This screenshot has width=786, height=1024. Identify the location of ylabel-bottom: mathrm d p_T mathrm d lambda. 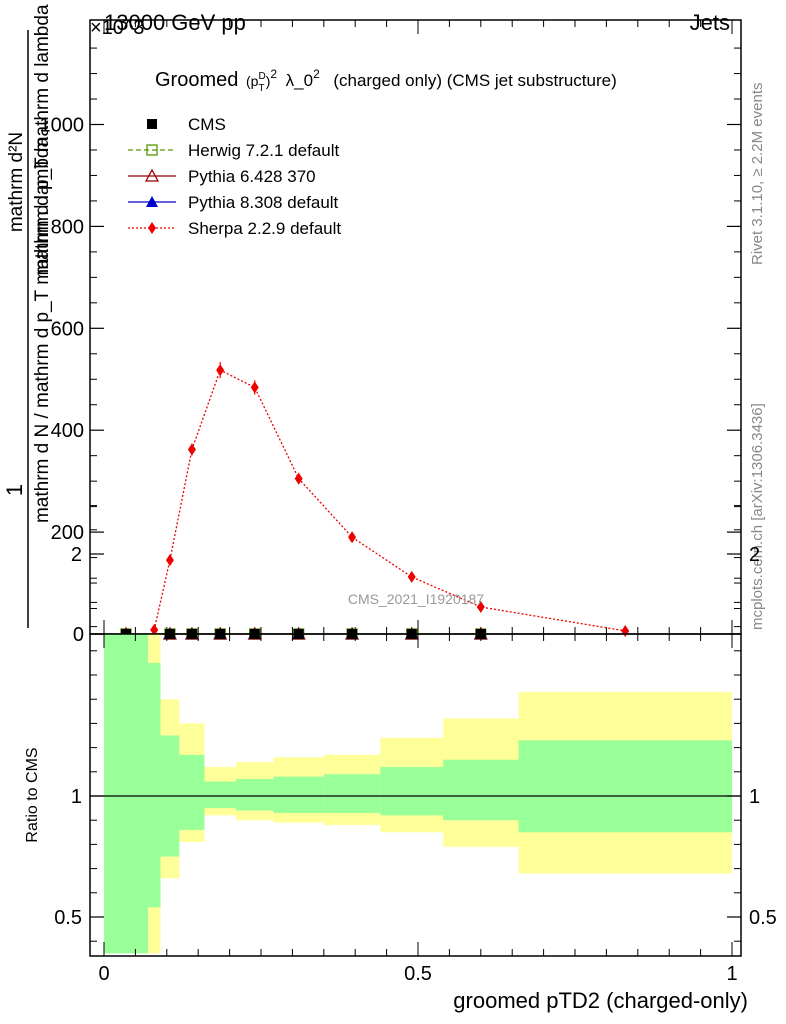
(42, 139).